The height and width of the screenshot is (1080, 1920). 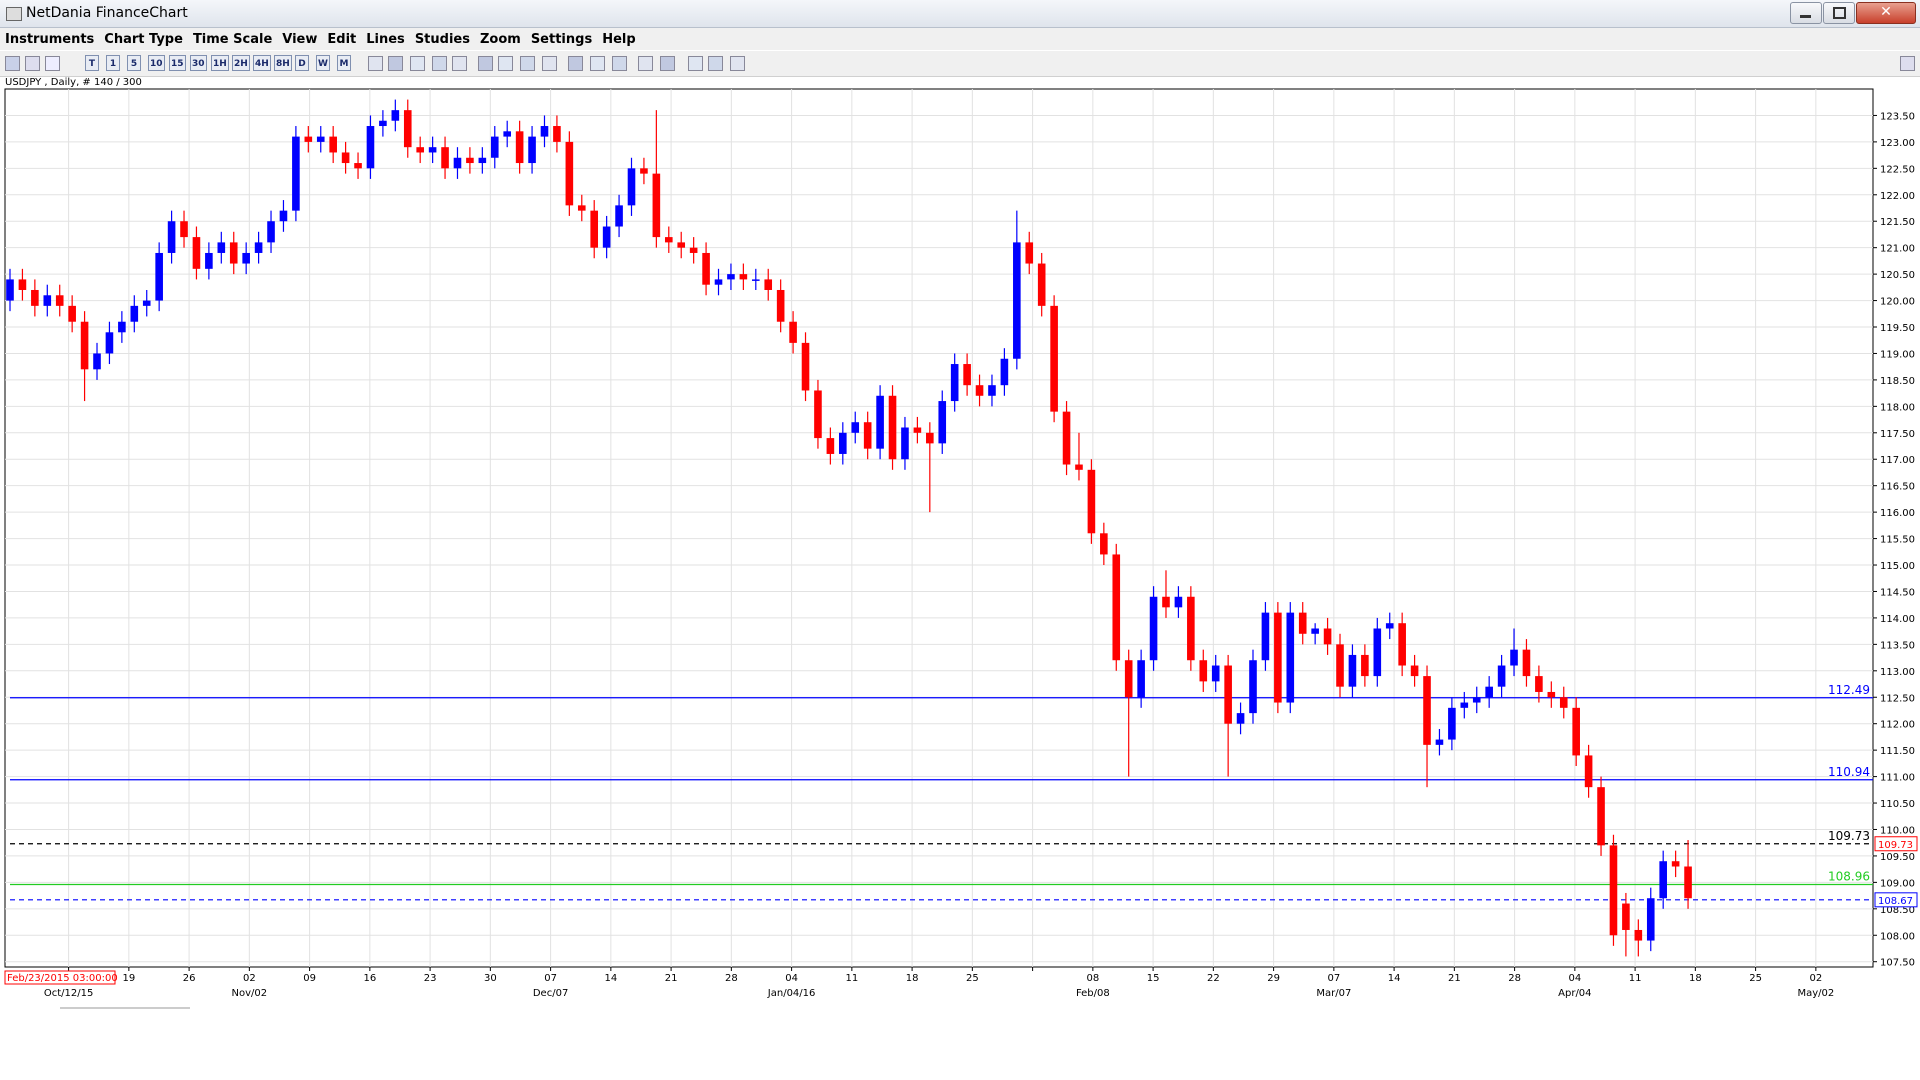 I want to click on menu-item: View, so click(x=300, y=39).